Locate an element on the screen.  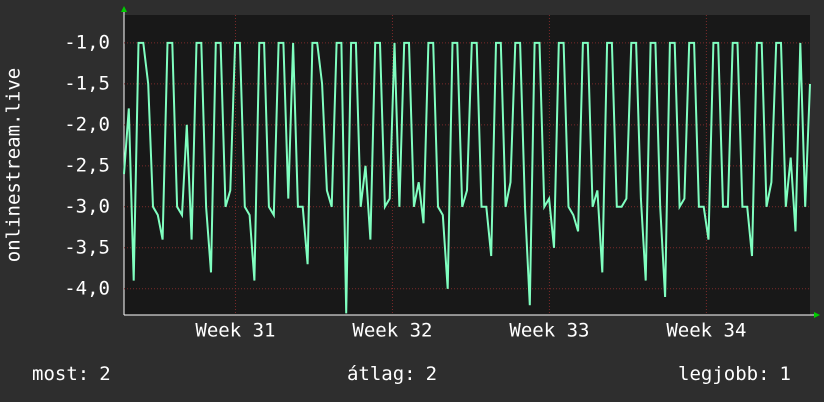
legend-label: most: is located at coordinates (60, 374).